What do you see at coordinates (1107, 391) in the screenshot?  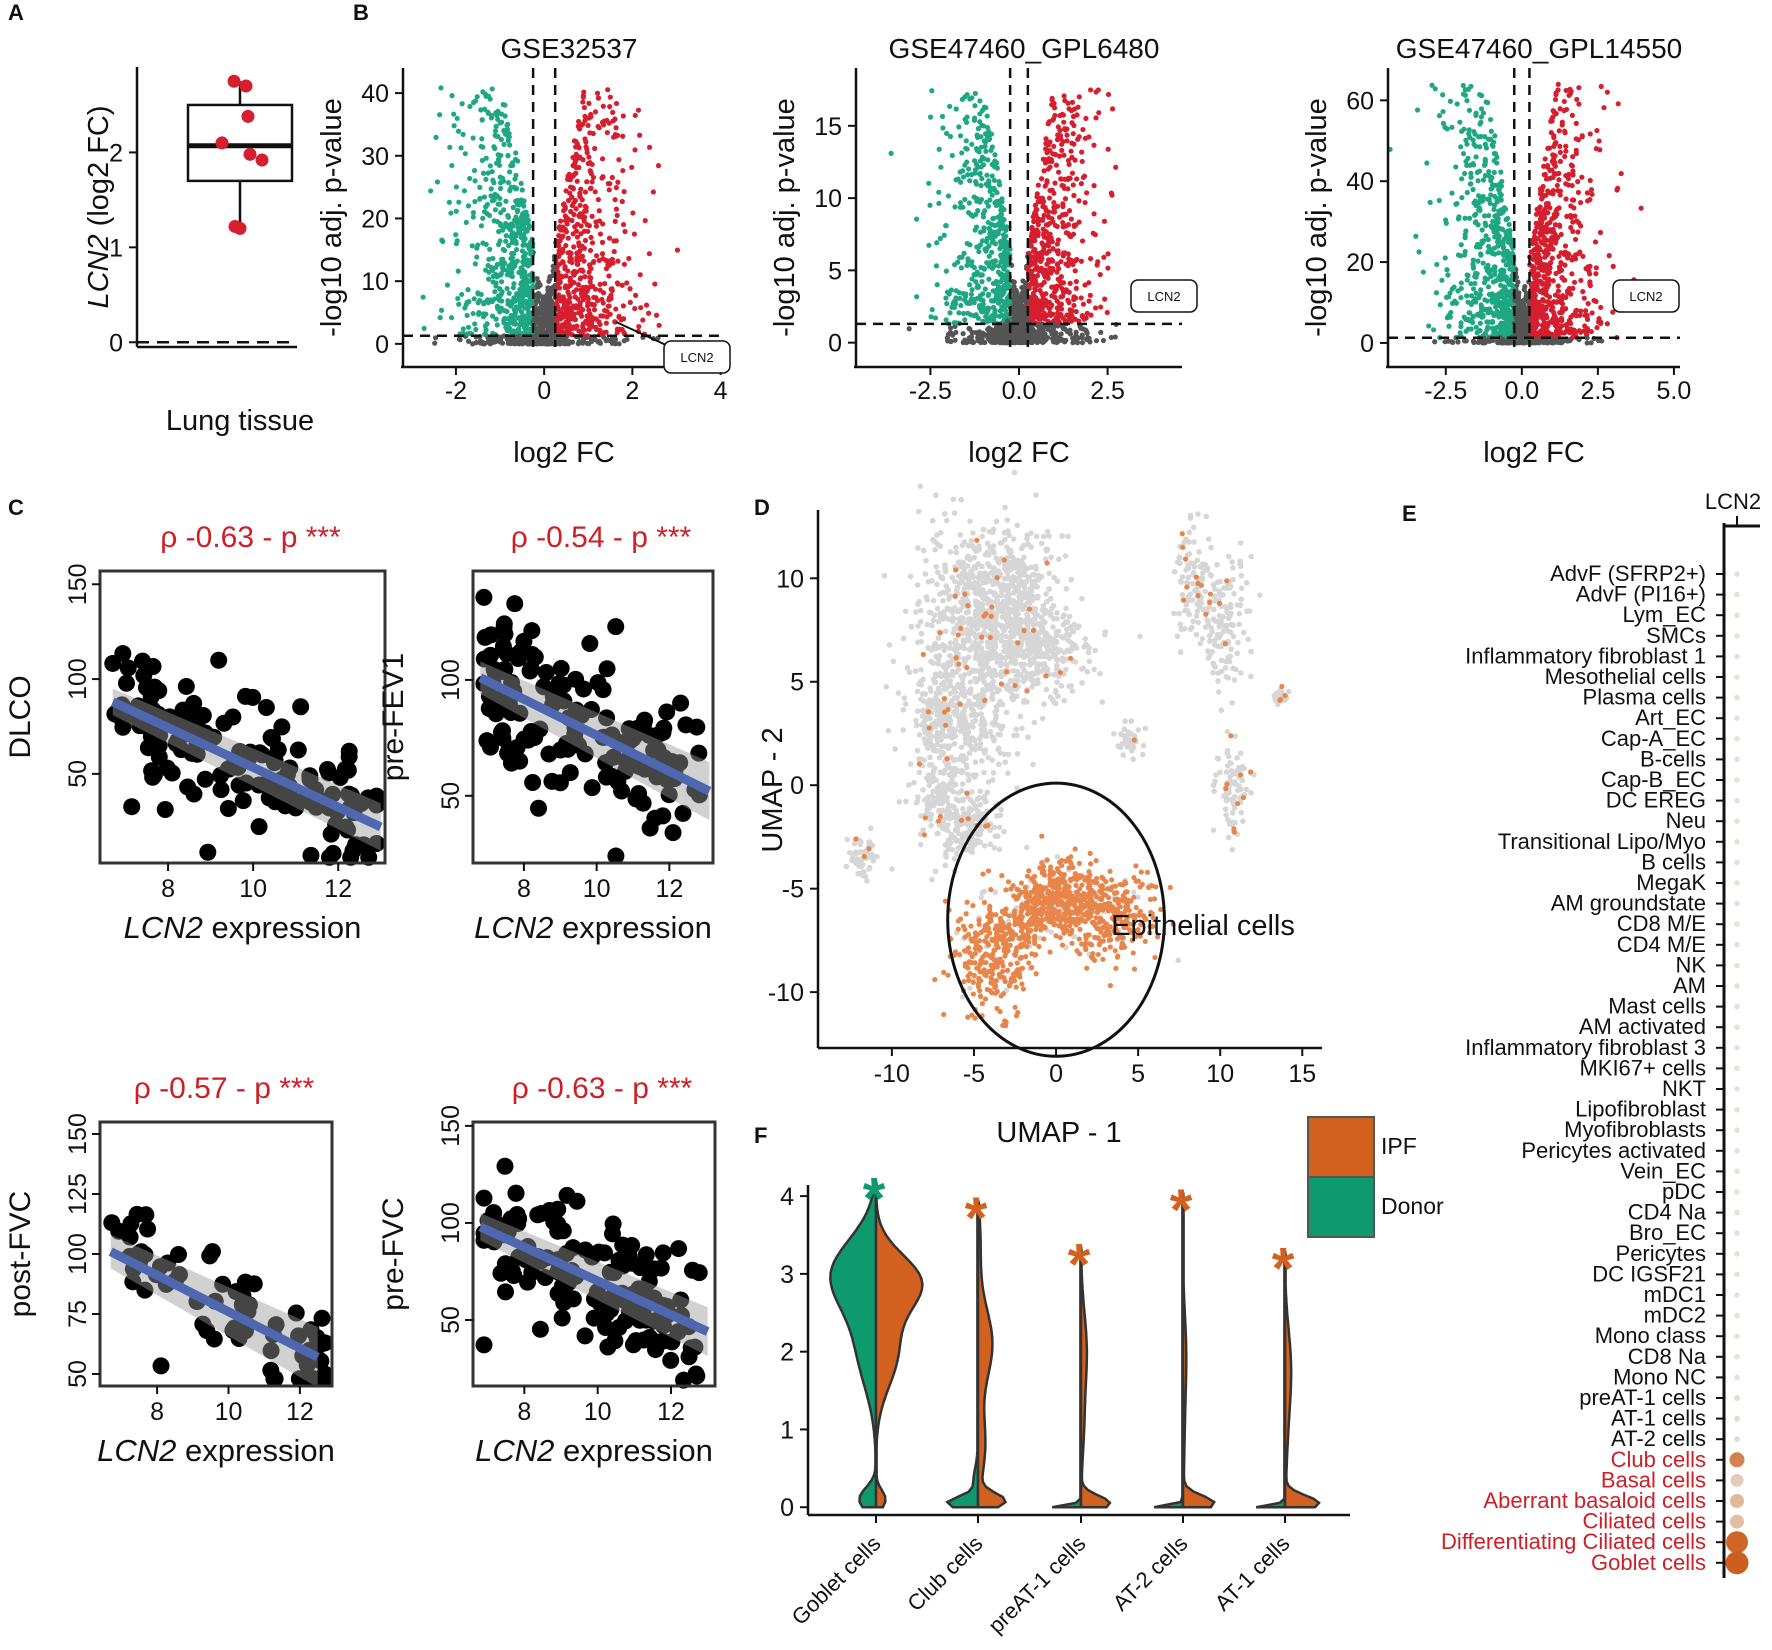 I see `x-tick-label: 2.5` at bounding box center [1107, 391].